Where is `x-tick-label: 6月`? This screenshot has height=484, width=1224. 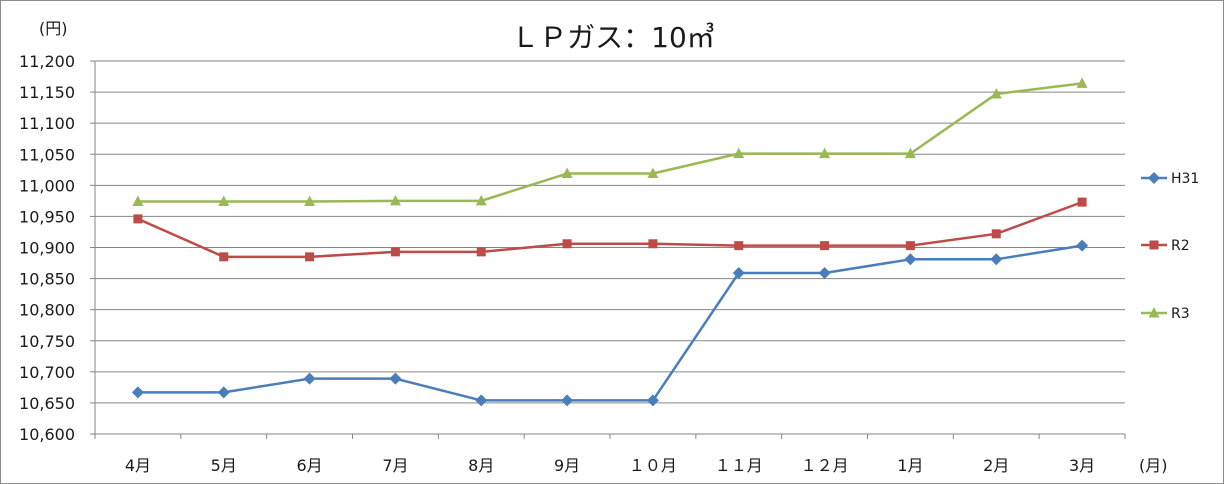
x-tick-label: 6月 is located at coordinates (309, 465).